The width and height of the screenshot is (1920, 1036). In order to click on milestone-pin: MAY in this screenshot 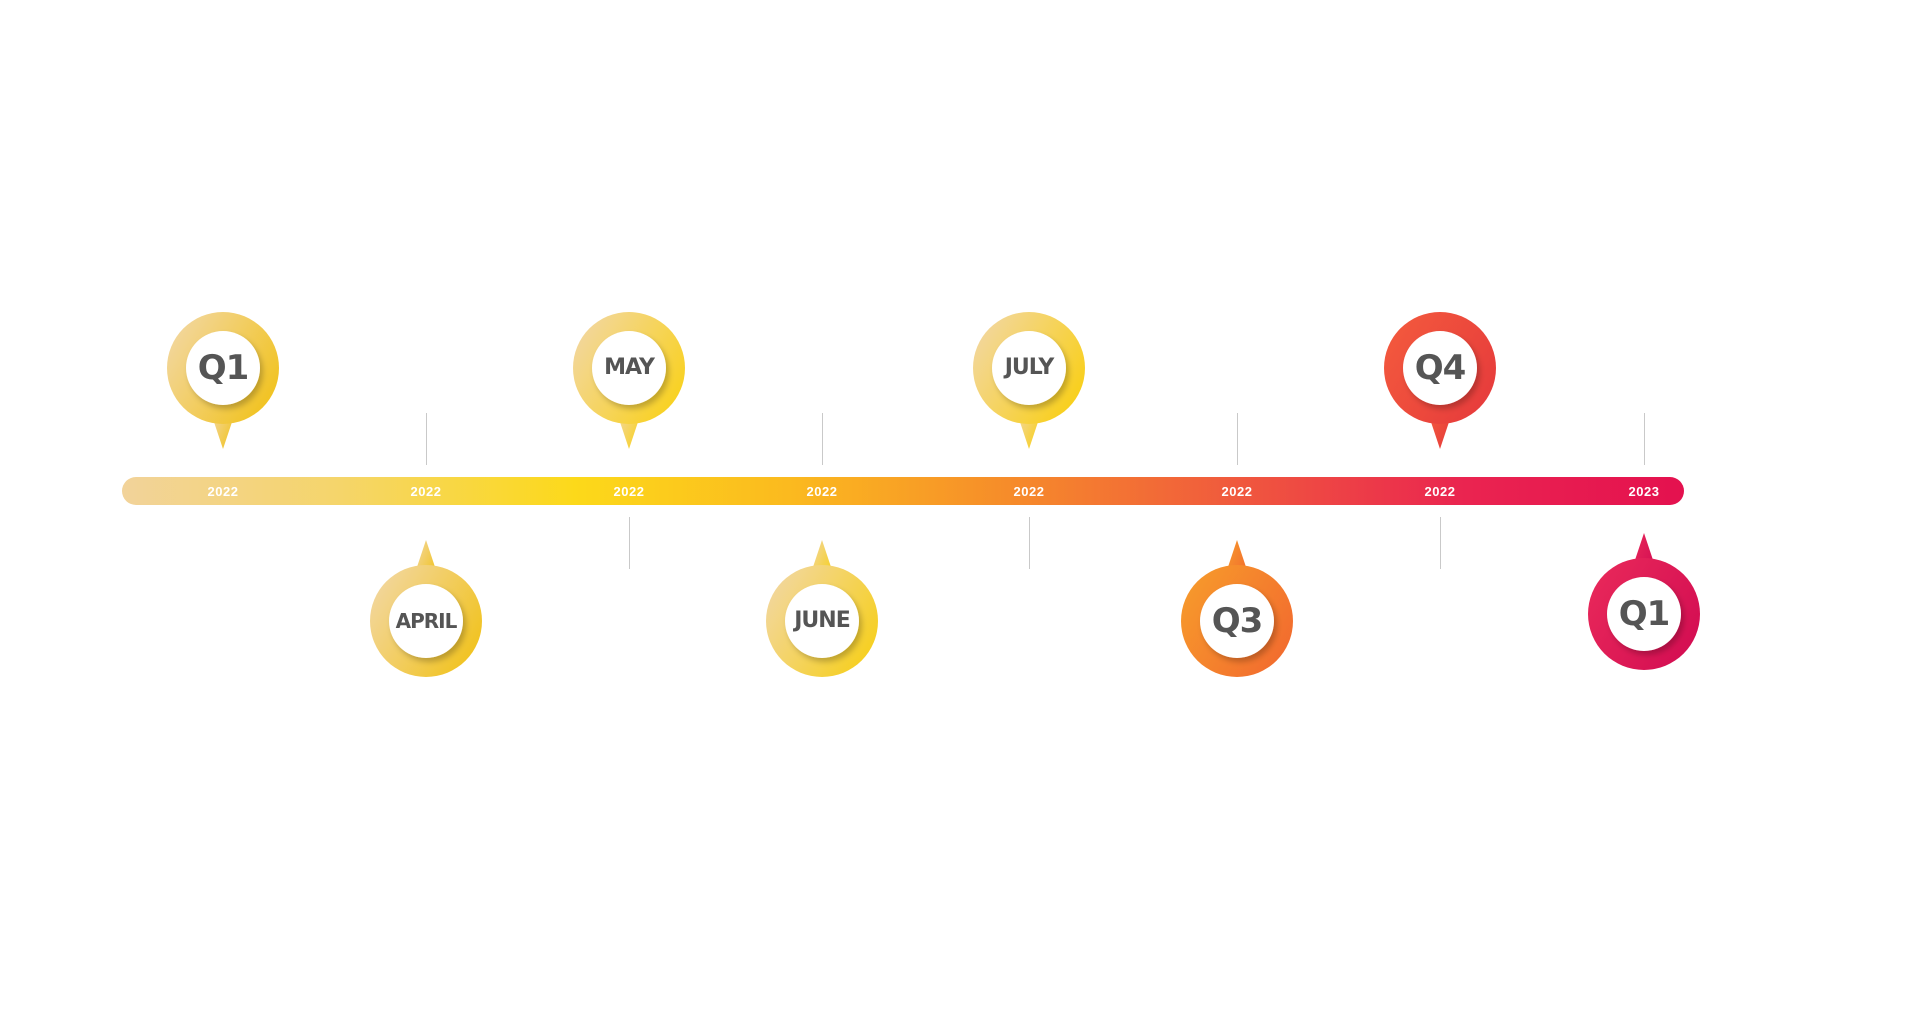, I will do `click(629, 382)`.